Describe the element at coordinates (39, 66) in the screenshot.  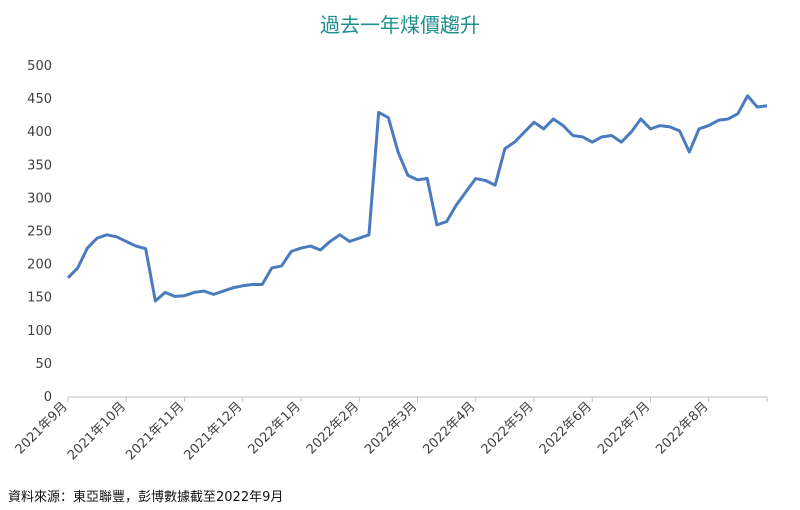
I see `y-tick-label: 500` at that location.